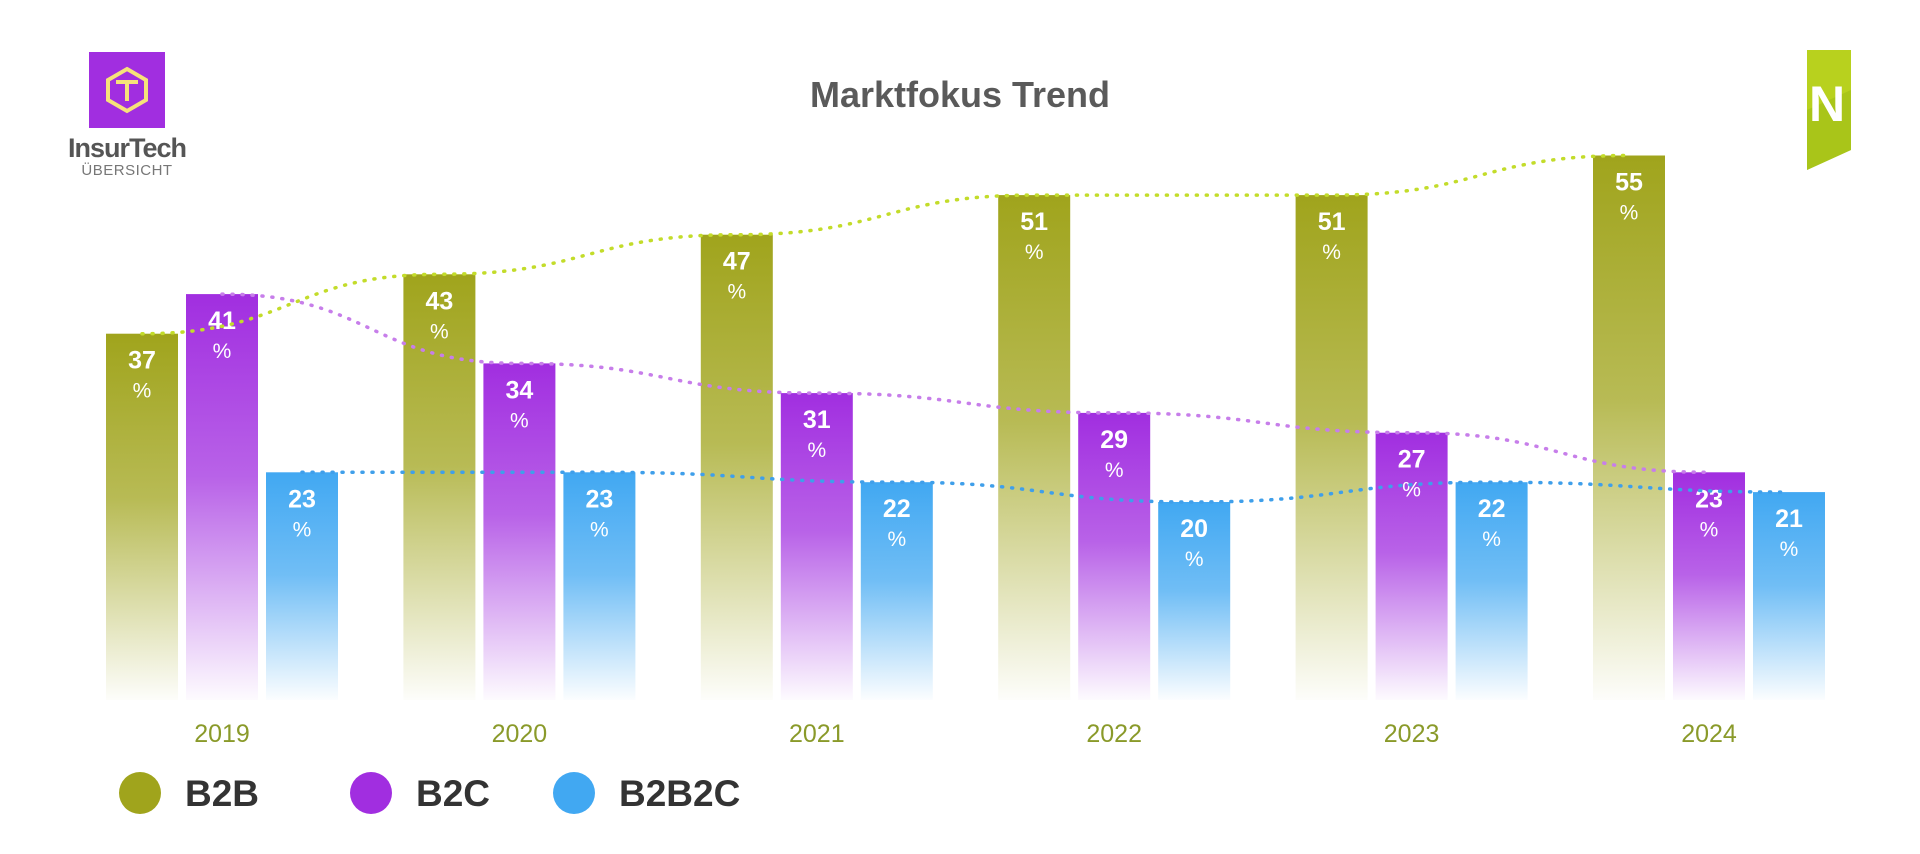  I want to click on brand-n-logo: N, so click(1829, 110).